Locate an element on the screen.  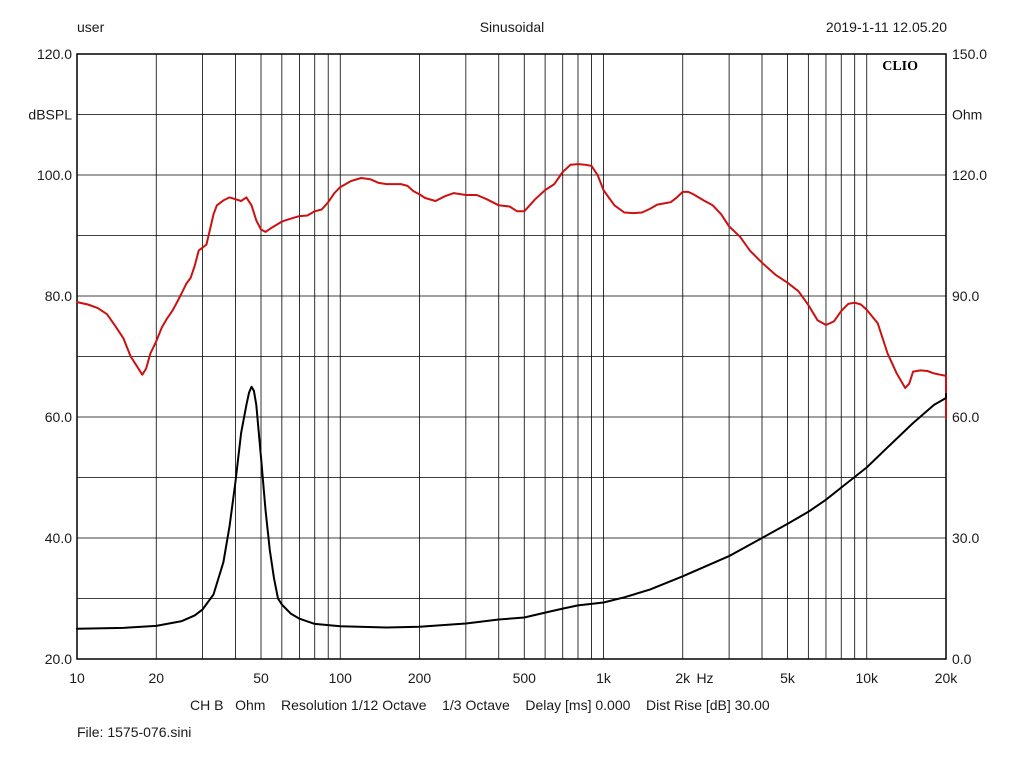
y-left-axis-label: dBSPL is located at coordinates (50, 115).